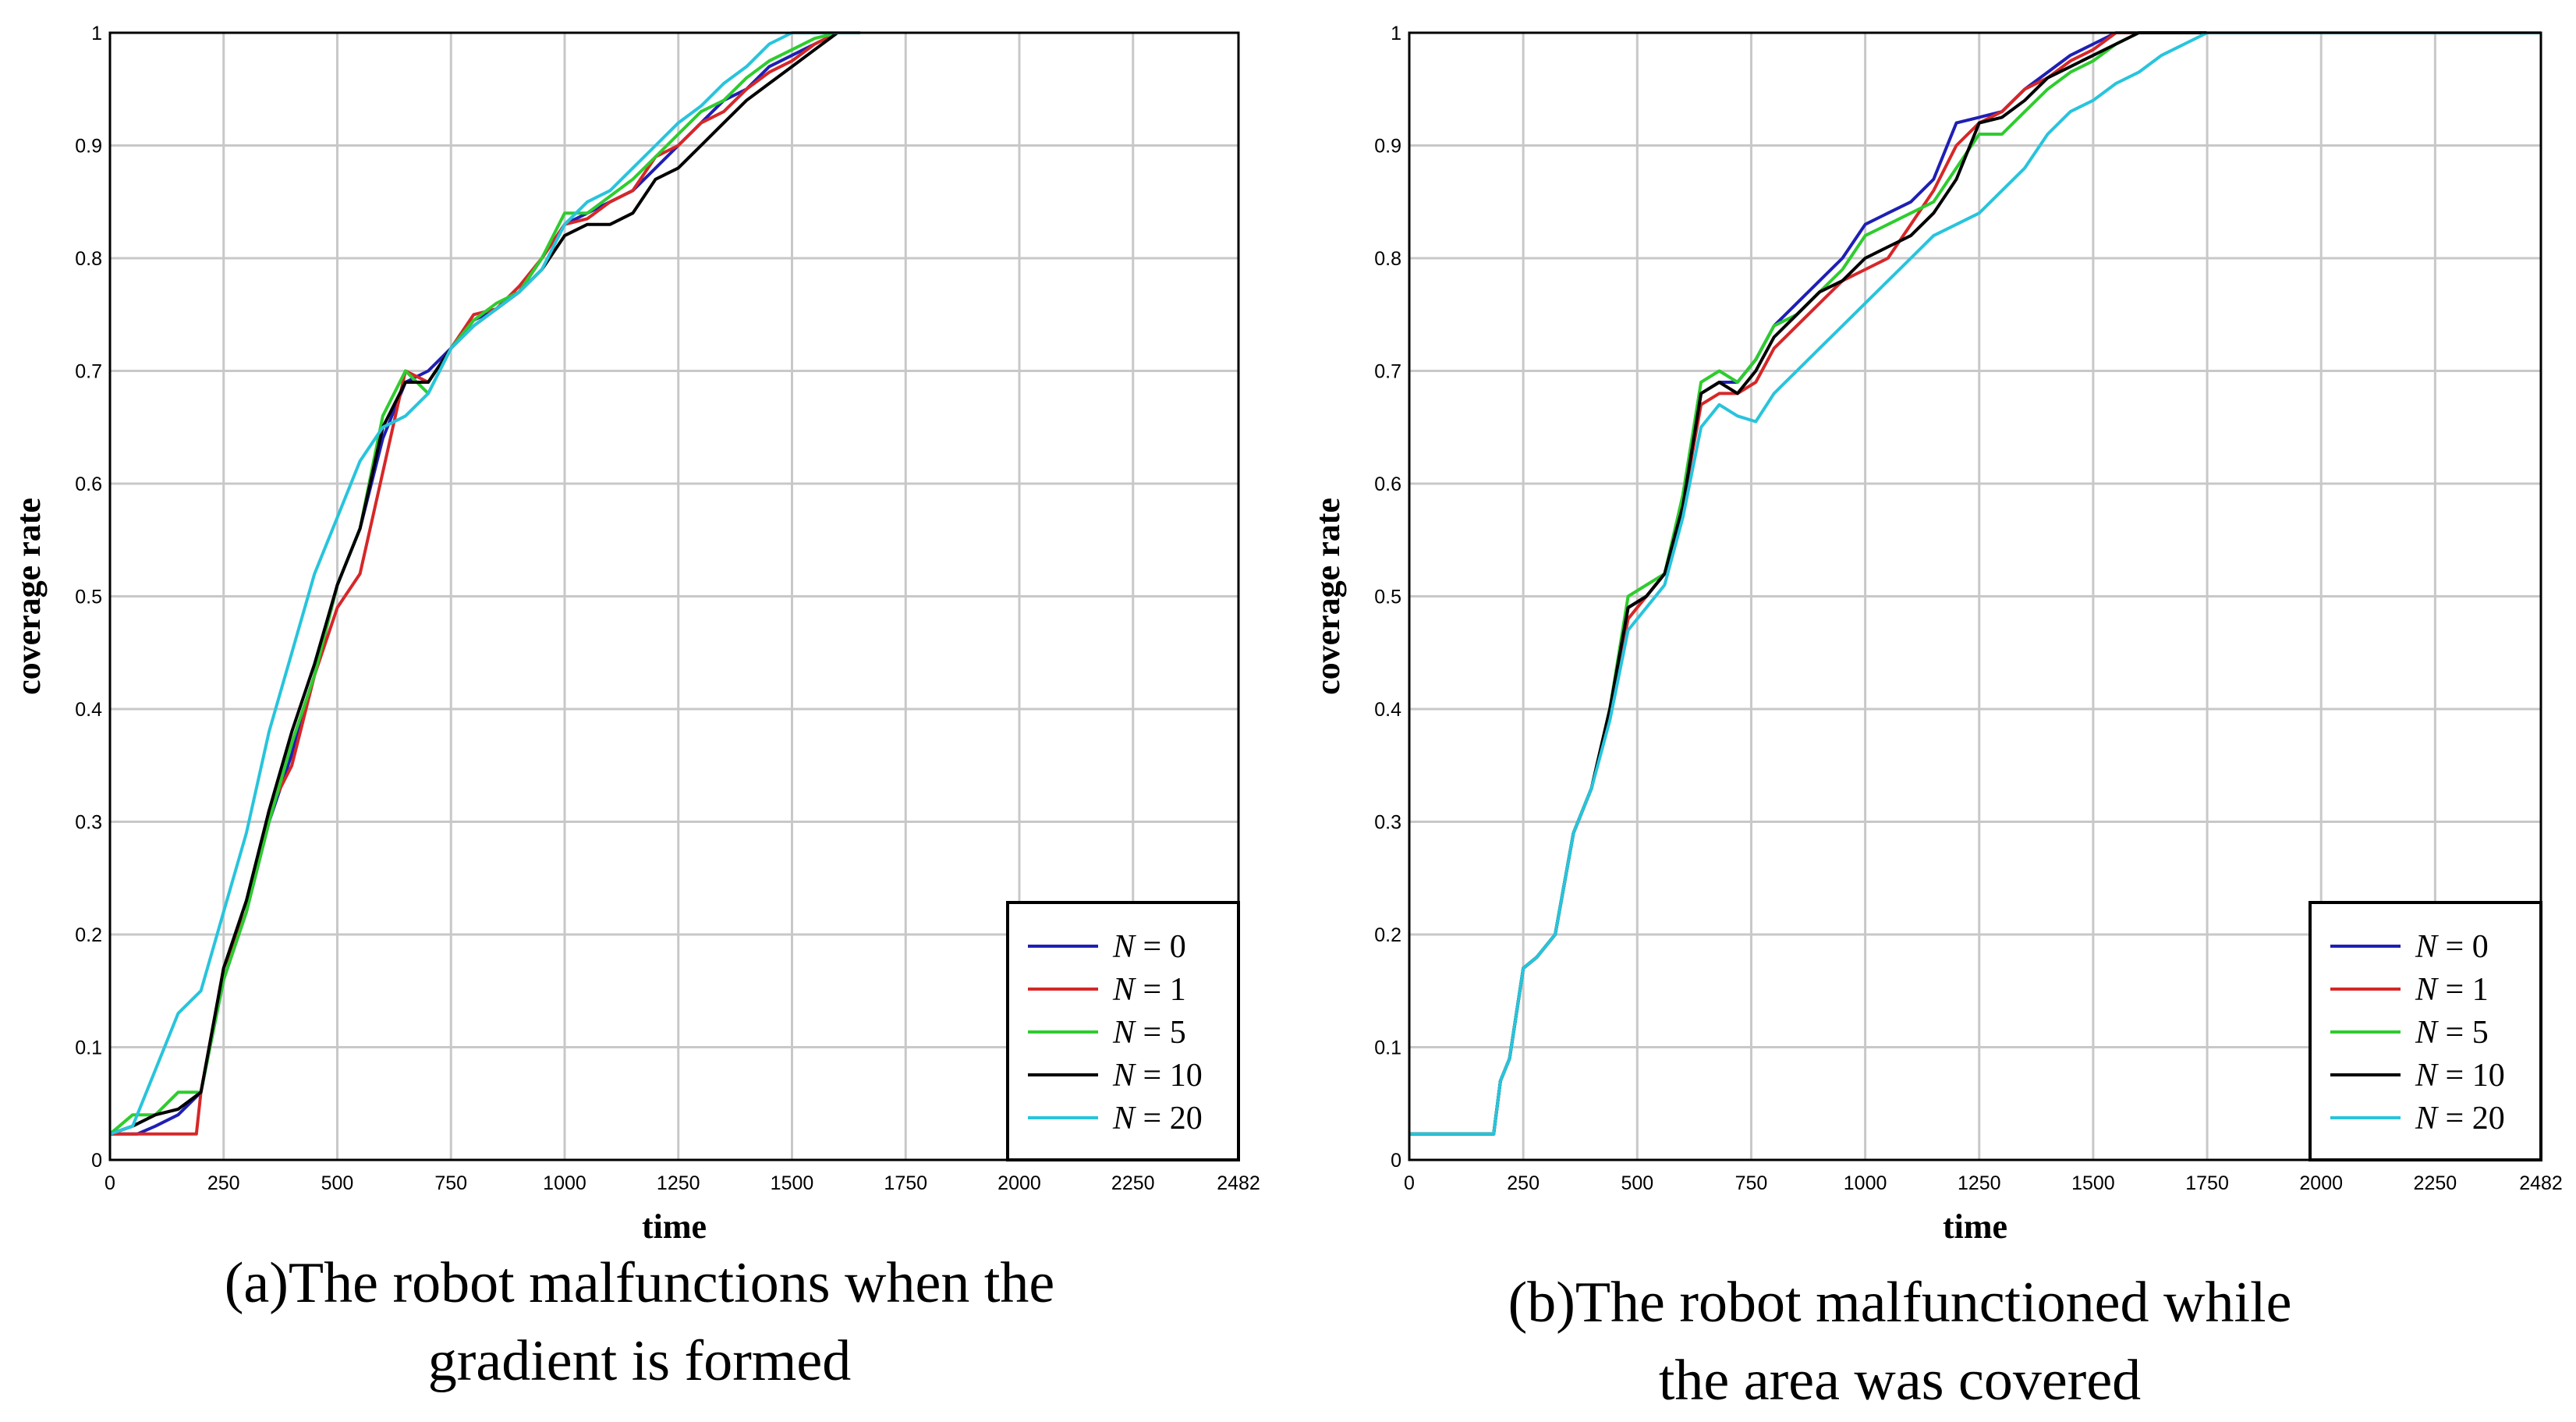 Image resolution: width=2576 pixels, height=1422 pixels. What do you see at coordinates (639, 1361) in the screenshot?
I see `caption-a-line-2: gradient is formed` at bounding box center [639, 1361].